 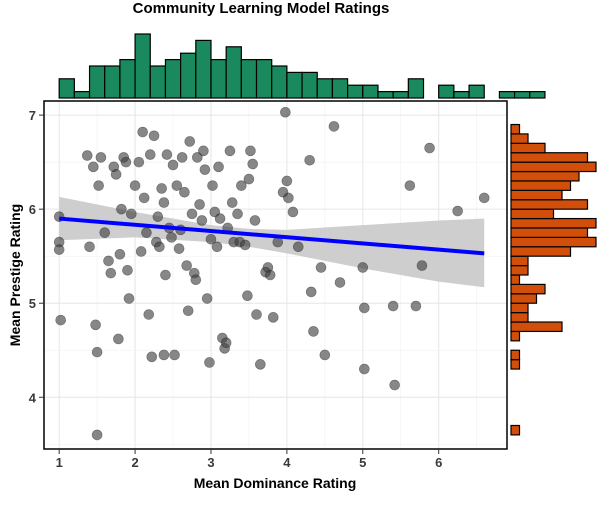 I want to click on x-tick-label: 3, so click(x=210, y=462).